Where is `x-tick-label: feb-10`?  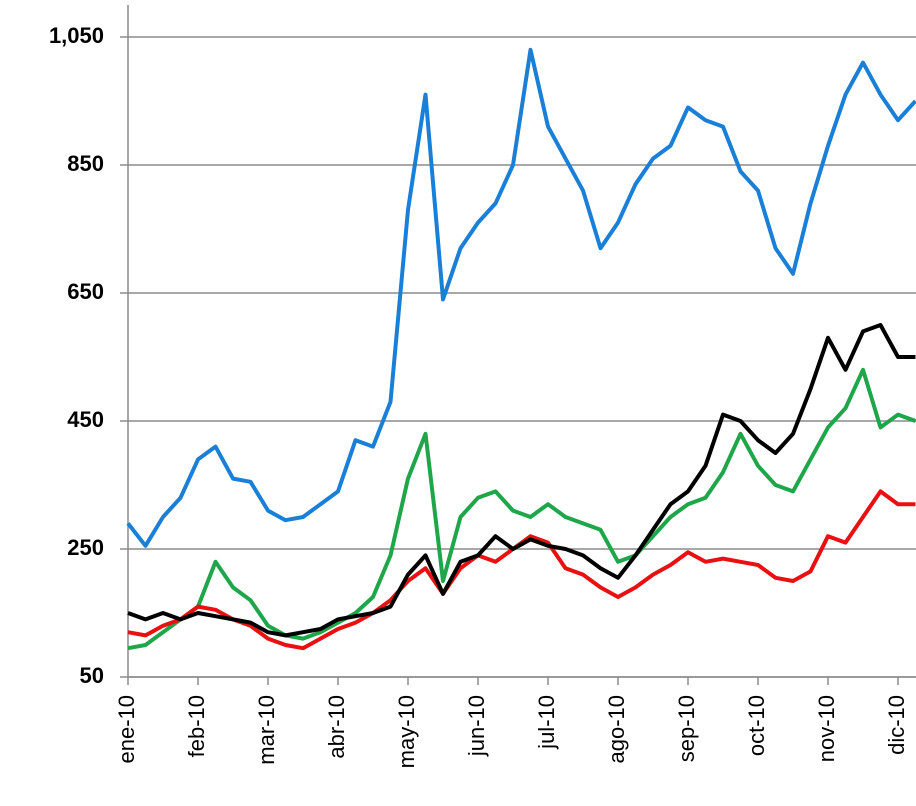 x-tick-label: feb-10 is located at coordinates (196, 726).